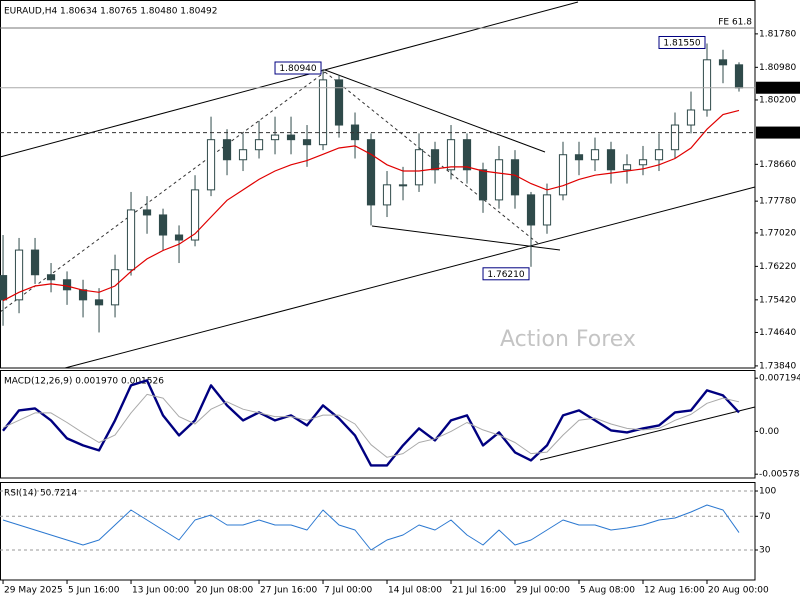 The height and width of the screenshot is (600, 800). What do you see at coordinates (777, 233) in the screenshot?
I see `y-tick-label: 1.77020` at bounding box center [777, 233].